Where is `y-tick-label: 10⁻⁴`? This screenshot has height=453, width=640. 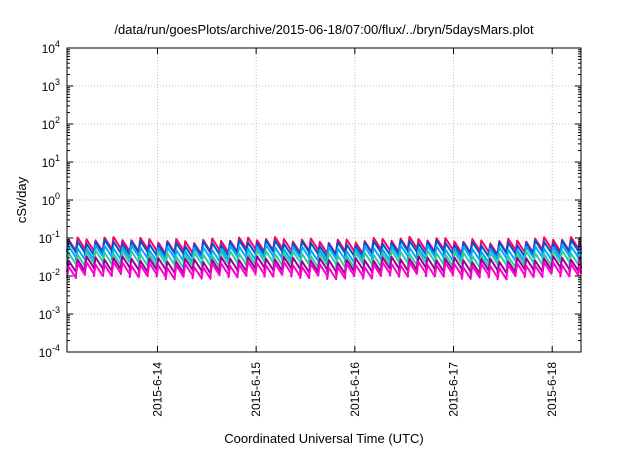 y-tick-label: 10⁻⁴ is located at coordinates (49, 351).